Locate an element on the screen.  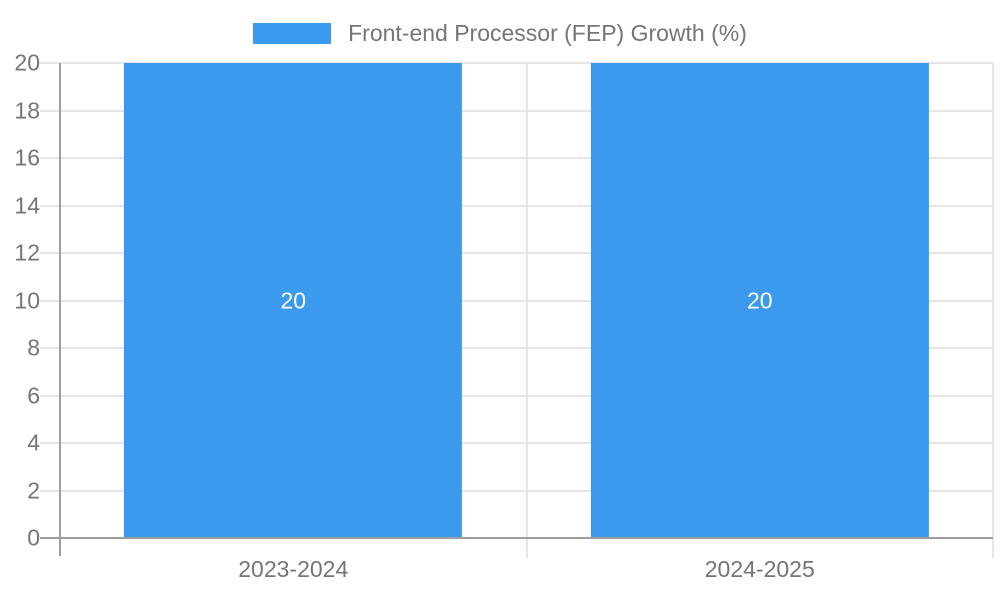
y-tick-label: 10 is located at coordinates (27, 300).